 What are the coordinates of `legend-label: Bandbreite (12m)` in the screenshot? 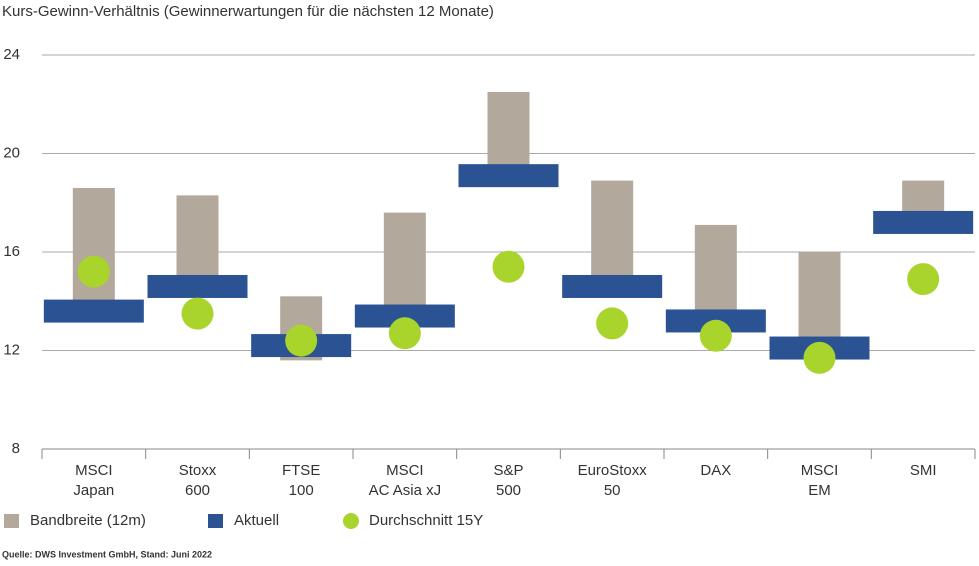 It's located at (88, 520).